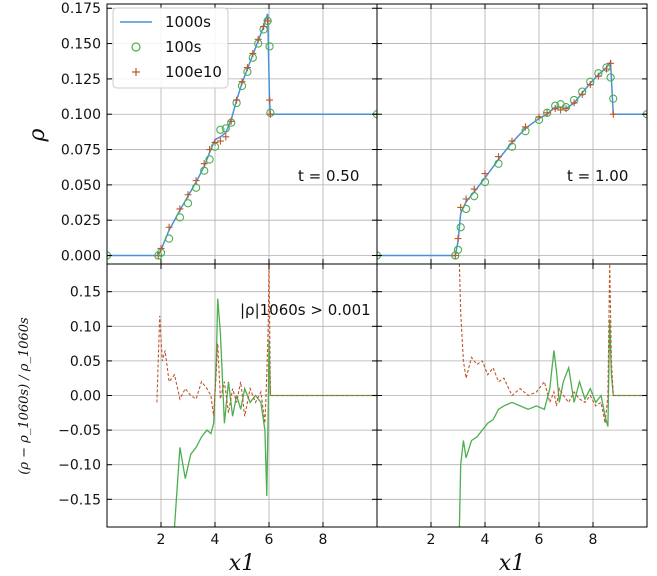 The width and height of the screenshot is (657, 576). I want to click on legend: 1000s 100s 100e10, so click(170, 48).